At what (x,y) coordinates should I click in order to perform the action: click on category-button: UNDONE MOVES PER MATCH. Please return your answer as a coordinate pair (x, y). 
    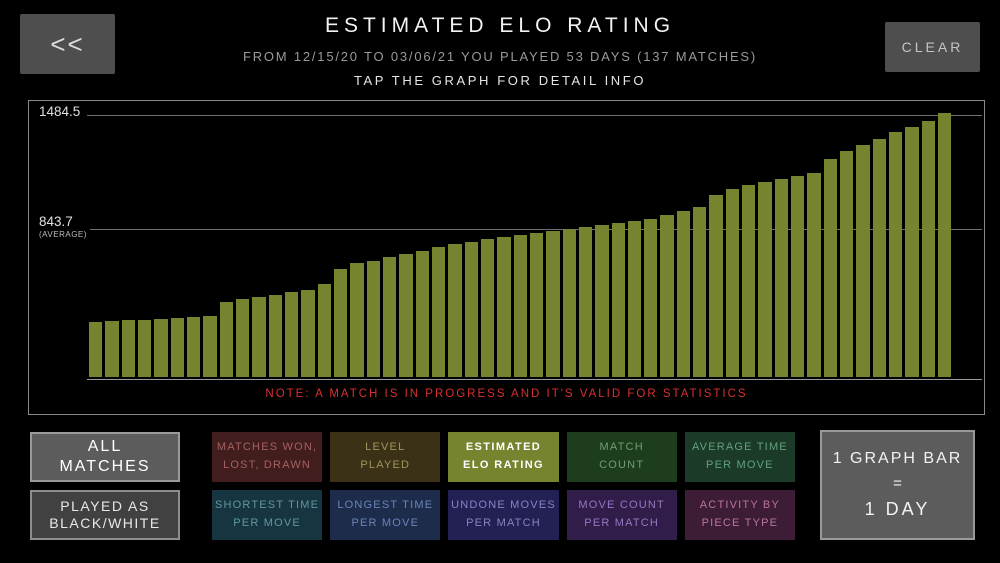
    Looking at the image, I should click on (503, 515).